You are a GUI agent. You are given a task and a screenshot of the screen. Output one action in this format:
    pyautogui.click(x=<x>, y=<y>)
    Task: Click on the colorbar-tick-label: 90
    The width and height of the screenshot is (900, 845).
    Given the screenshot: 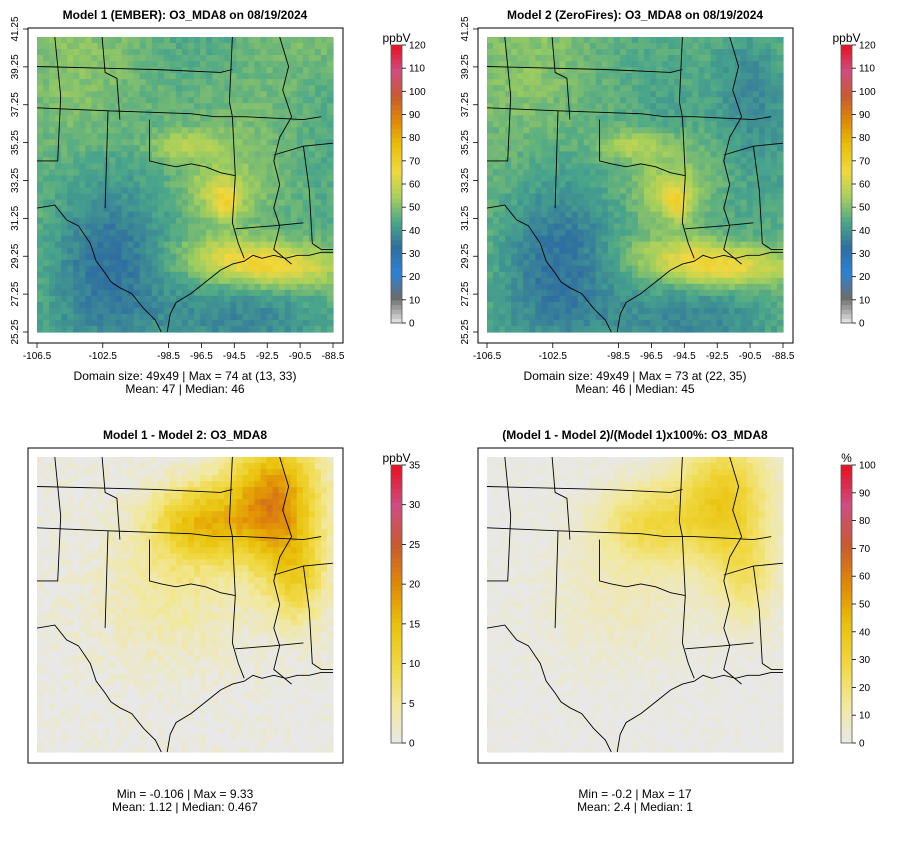 What is the action you would take?
    pyautogui.click(x=415, y=115)
    